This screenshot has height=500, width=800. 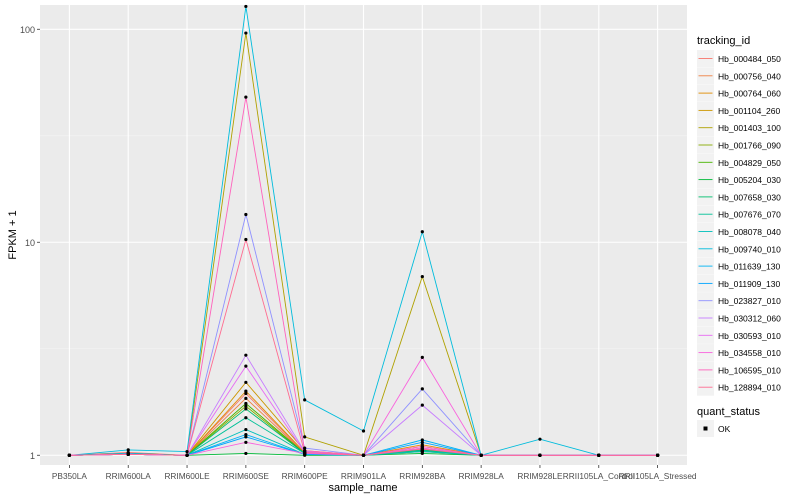 What do you see at coordinates (658, 476) in the screenshot?
I see `x-tick-label: RRII105LA_Stressed` at bounding box center [658, 476].